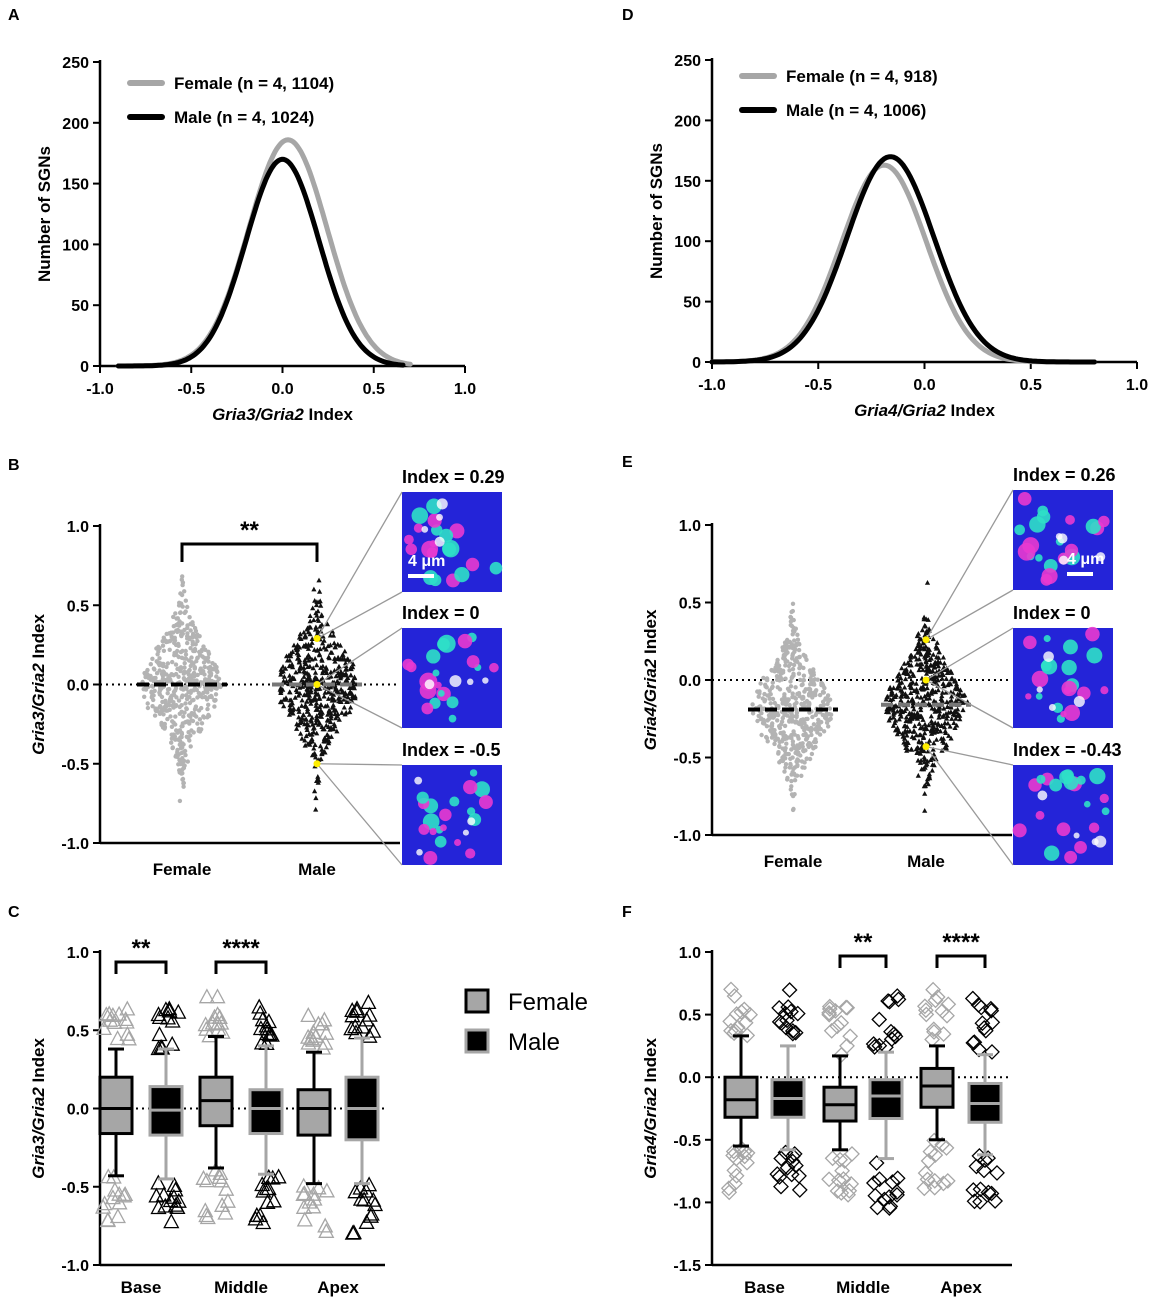 Image resolution: width=1153 pixels, height=1300 pixels. Describe the element at coordinates (876, 410) in the screenshot. I see `x-axis-label-part: Gria4` at that location.